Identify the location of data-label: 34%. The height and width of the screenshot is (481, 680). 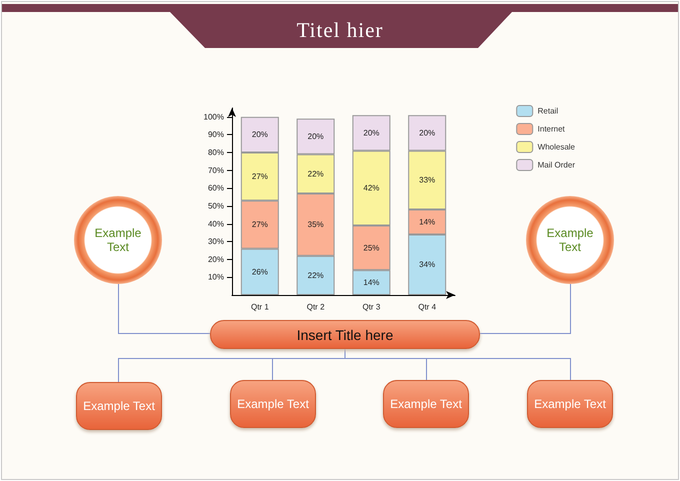
(427, 265).